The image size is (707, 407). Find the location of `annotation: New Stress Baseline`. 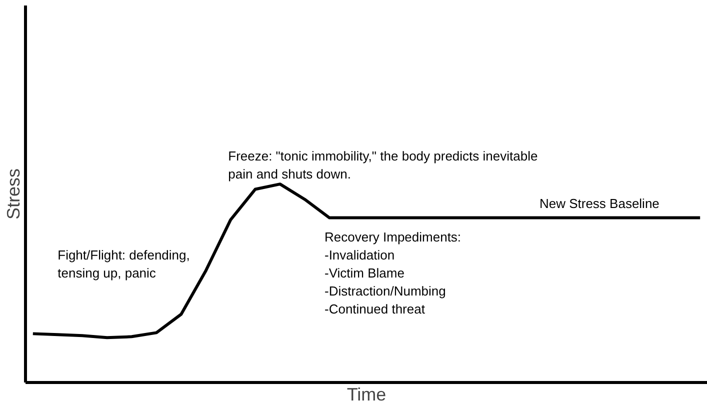

annotation: New Stress Baseline is located at coordinates (599, 203).